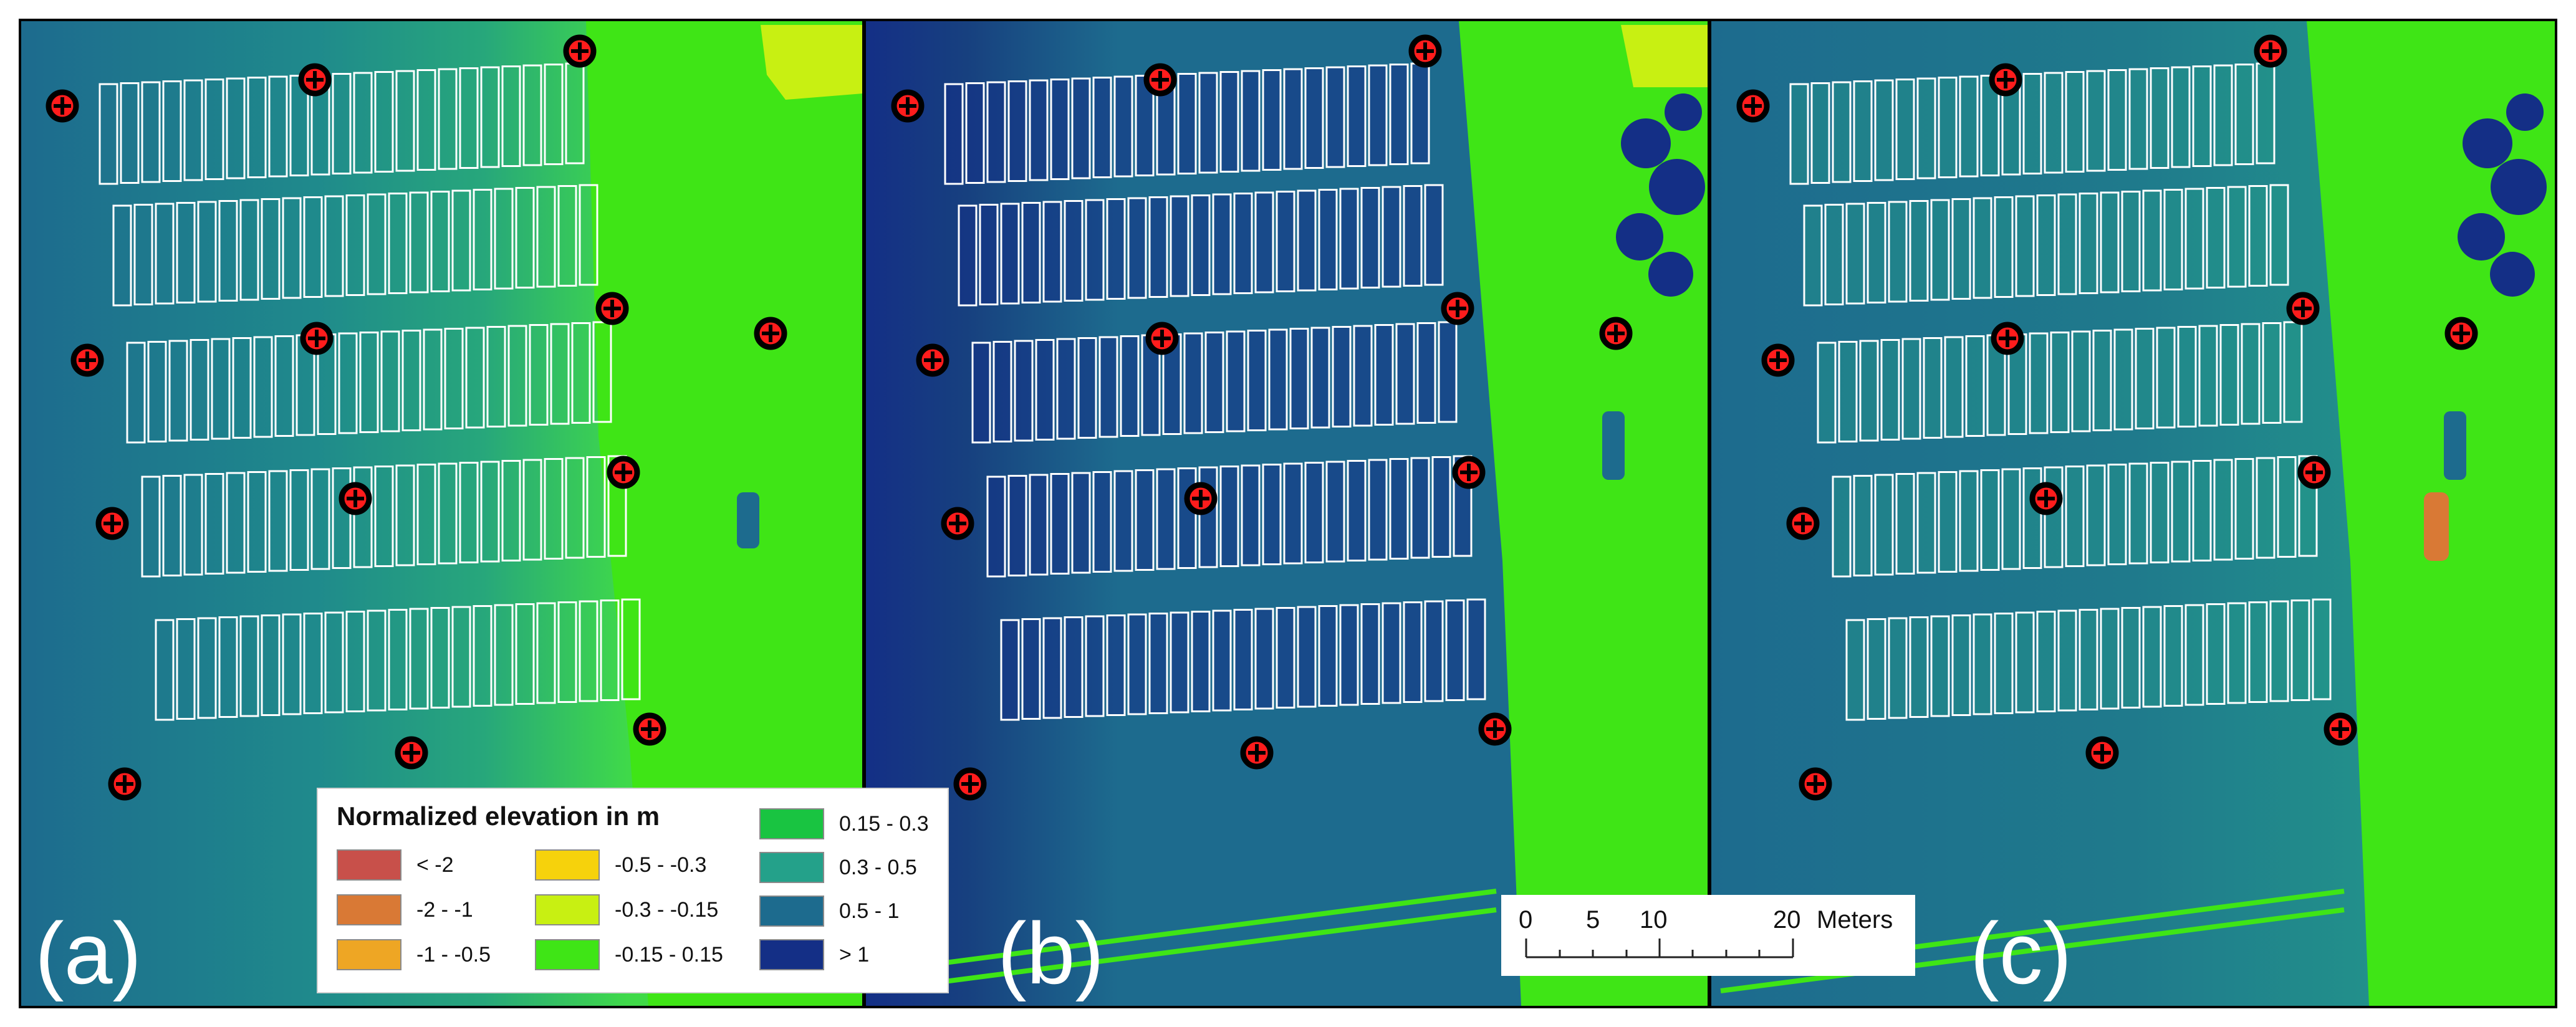 Image resolution: width=2576 pixels, height=1027 pixels. Describe the element at coordinates (1654, 920) in the screenshot. I see `scale-tick-label-10: 10` at that location.